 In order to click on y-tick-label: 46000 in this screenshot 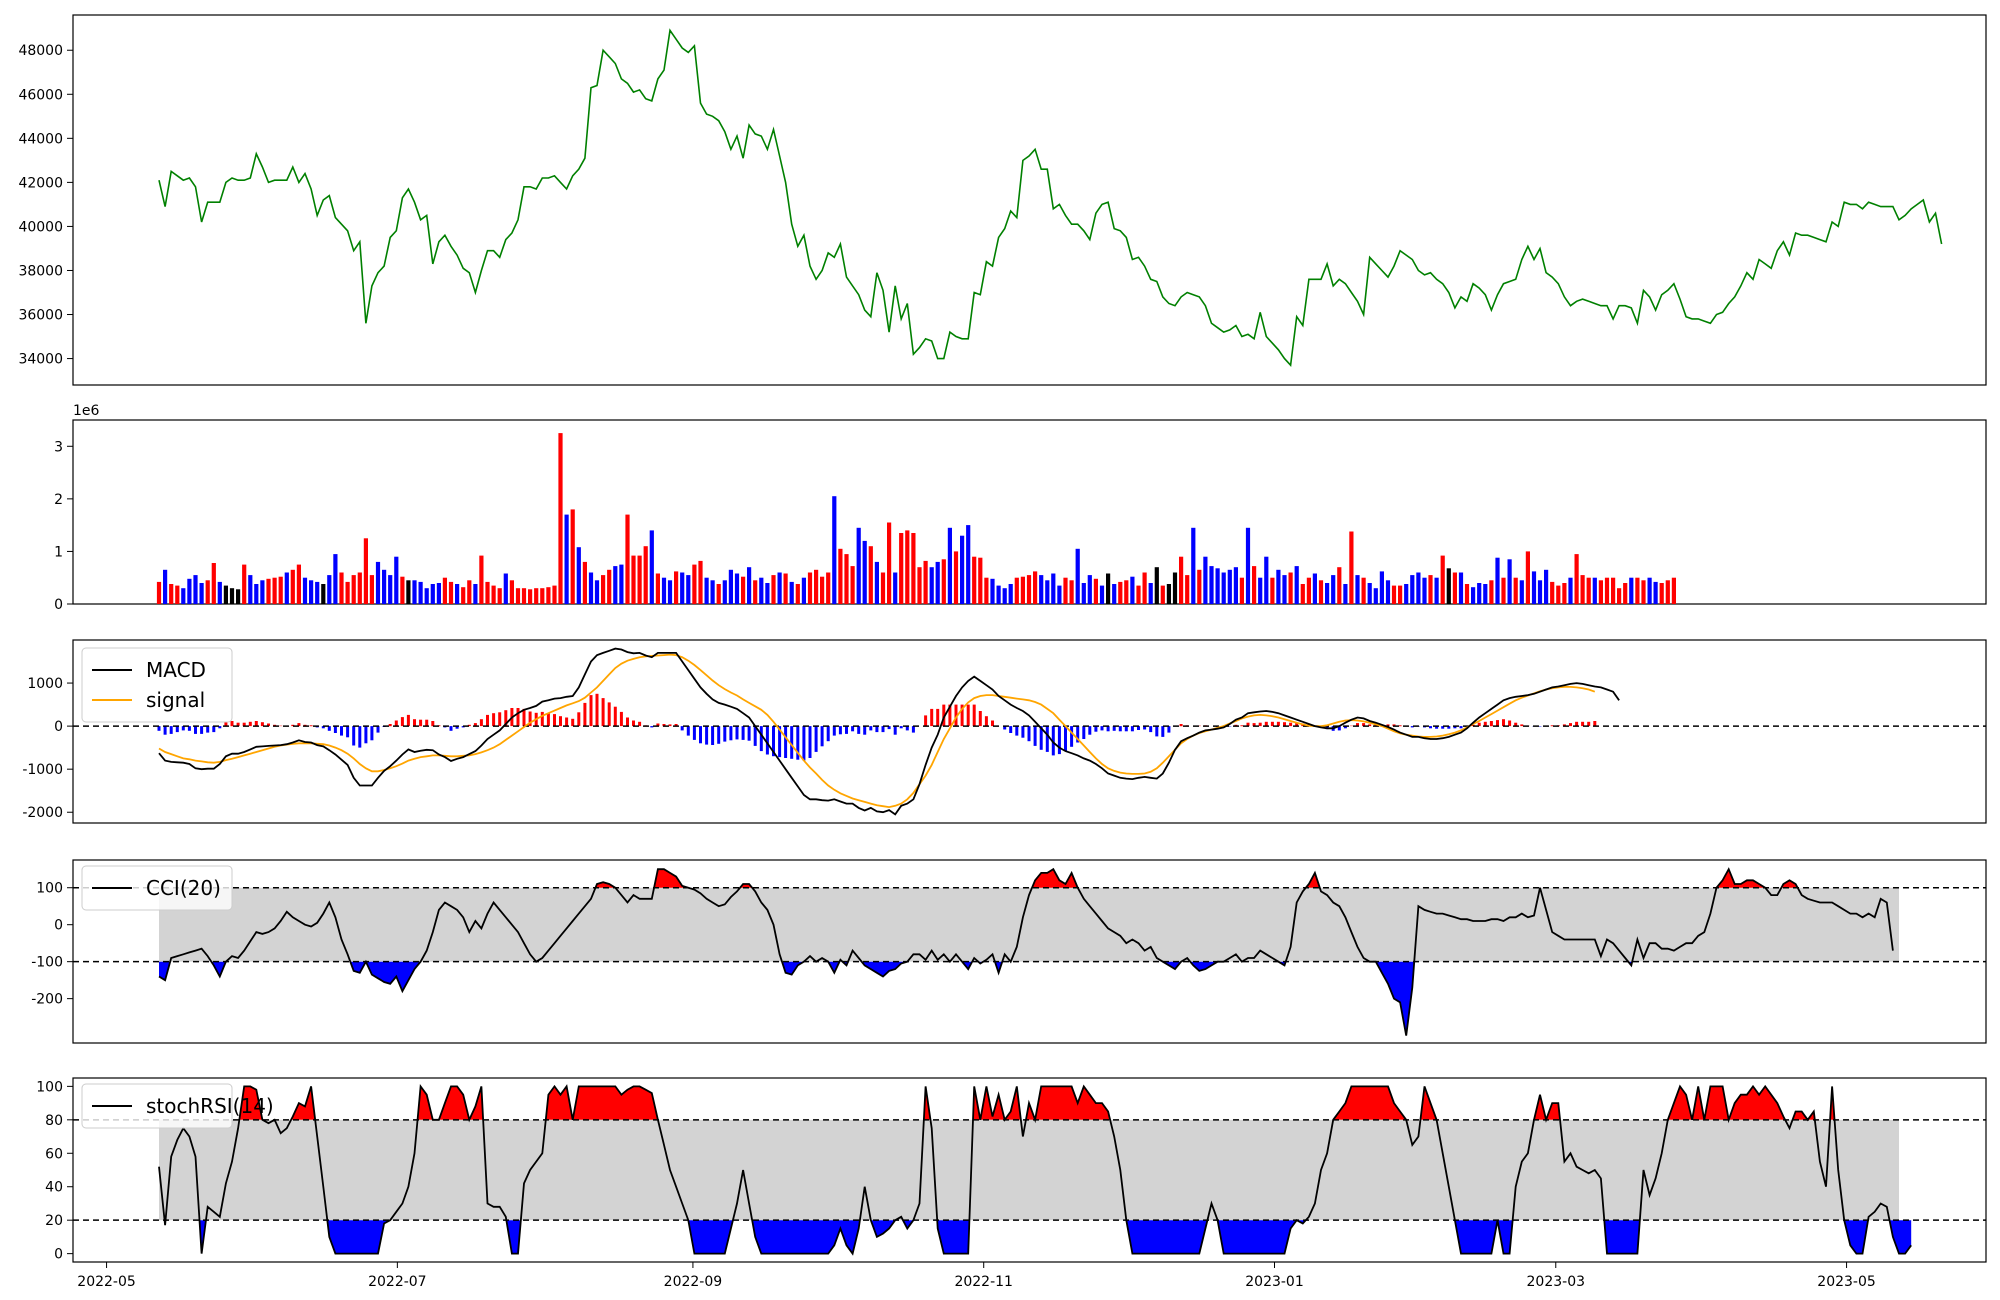, I will do `click(40, 95)`.